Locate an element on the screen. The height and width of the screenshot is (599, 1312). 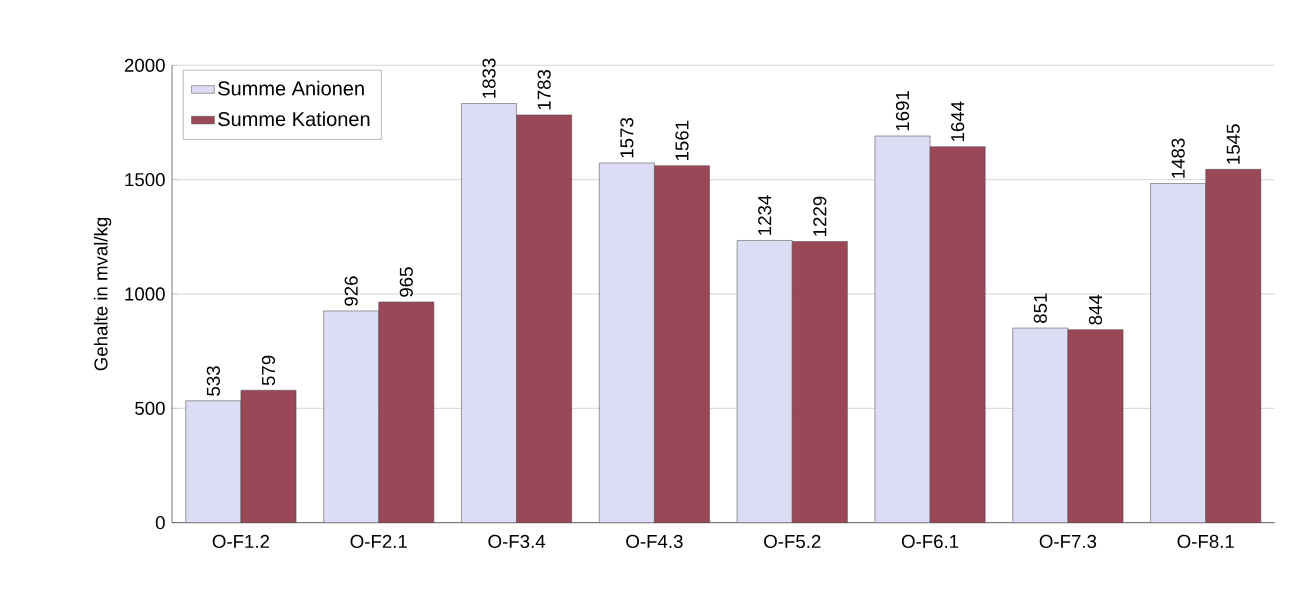
data-label: 1483 is located at coordinates (1178, 158).